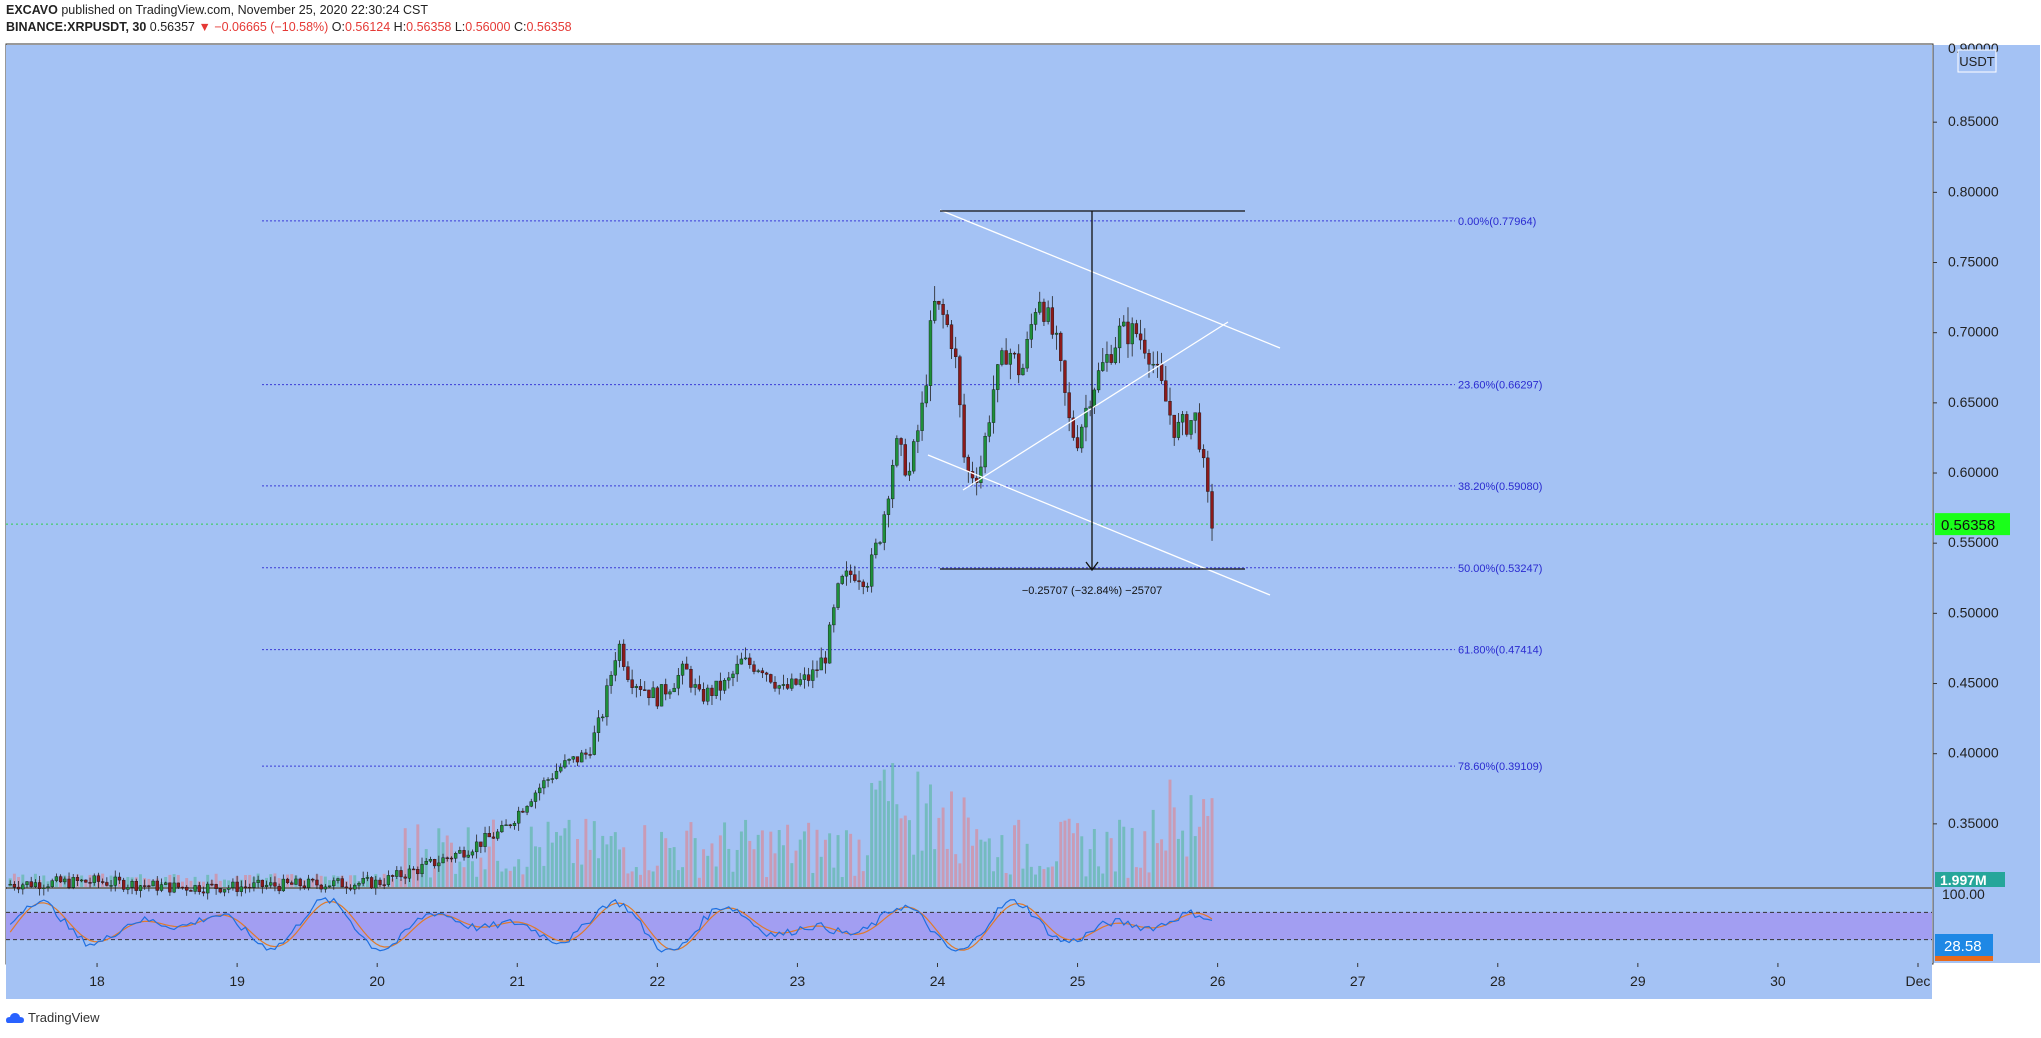  What do you see at coordinates (1973, 472) in the screenshot?
I see `y-tick-label: 0.60000` at bounding box center [1973, 472].